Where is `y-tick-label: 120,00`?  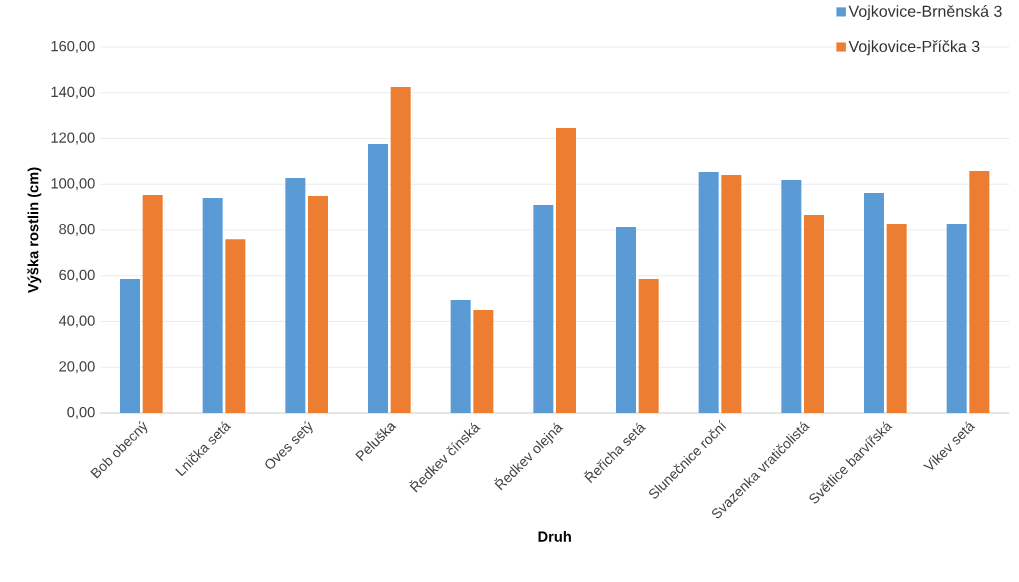
y-tick-label: 120,00 is located at coordinates (73, 138).